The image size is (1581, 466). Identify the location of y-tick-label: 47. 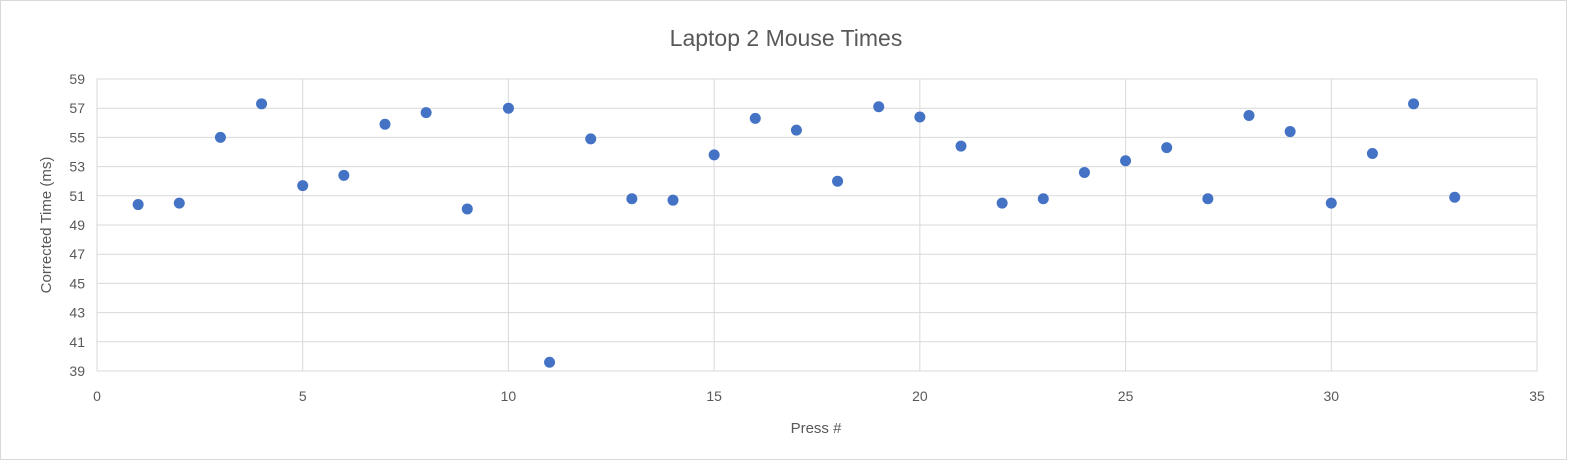
(77, 254).